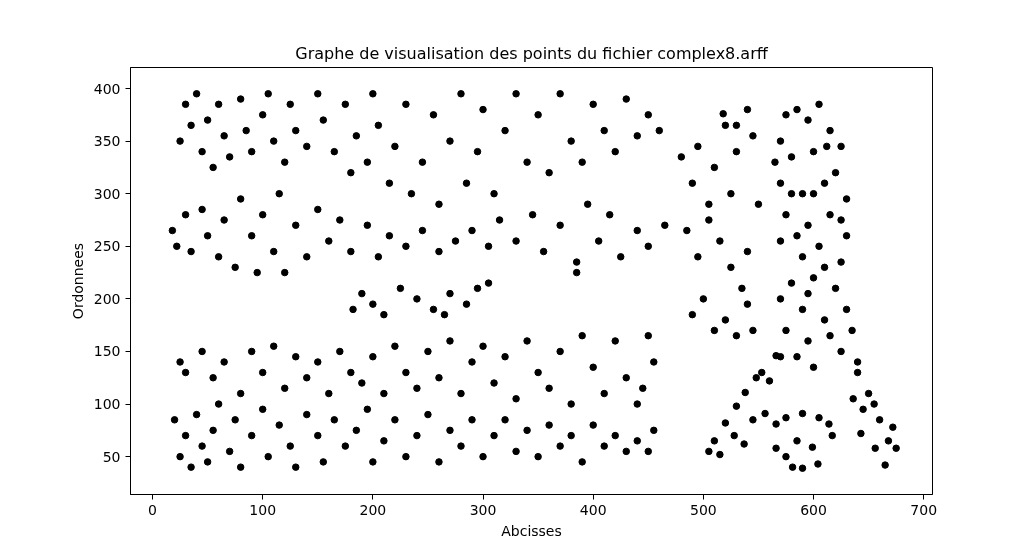  I want to click on x-tick-label: 300, so click(483, 509).